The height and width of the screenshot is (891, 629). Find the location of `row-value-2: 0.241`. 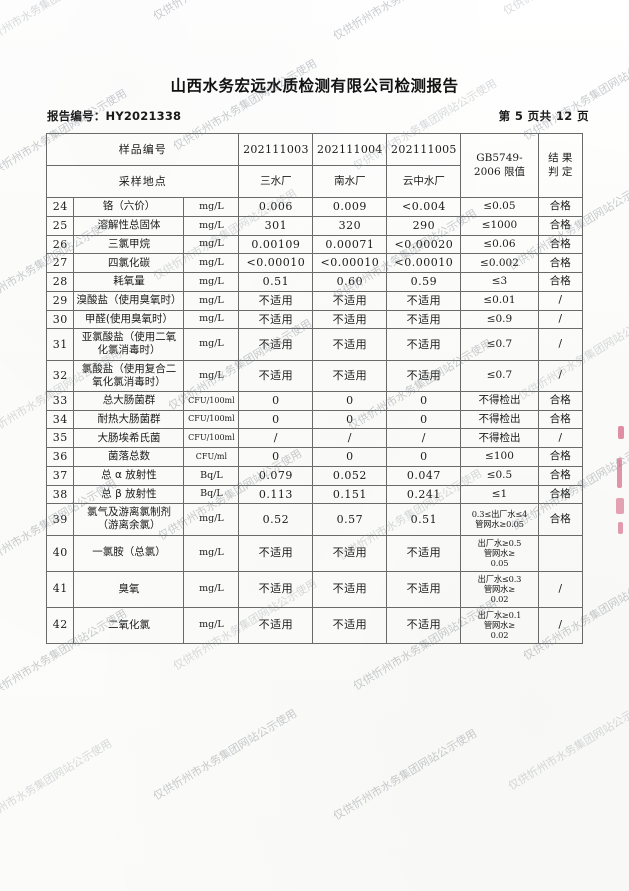

row-value-2: 0.241 is located at coordinates (424, 494).